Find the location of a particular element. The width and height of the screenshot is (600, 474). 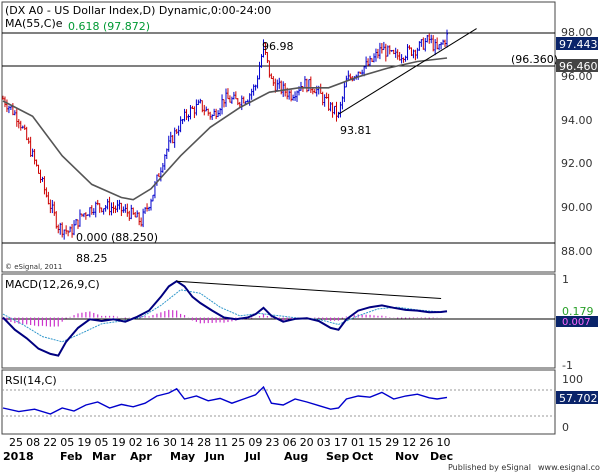

rsi-y-tick: 100 is located at coordinates (572, 379).